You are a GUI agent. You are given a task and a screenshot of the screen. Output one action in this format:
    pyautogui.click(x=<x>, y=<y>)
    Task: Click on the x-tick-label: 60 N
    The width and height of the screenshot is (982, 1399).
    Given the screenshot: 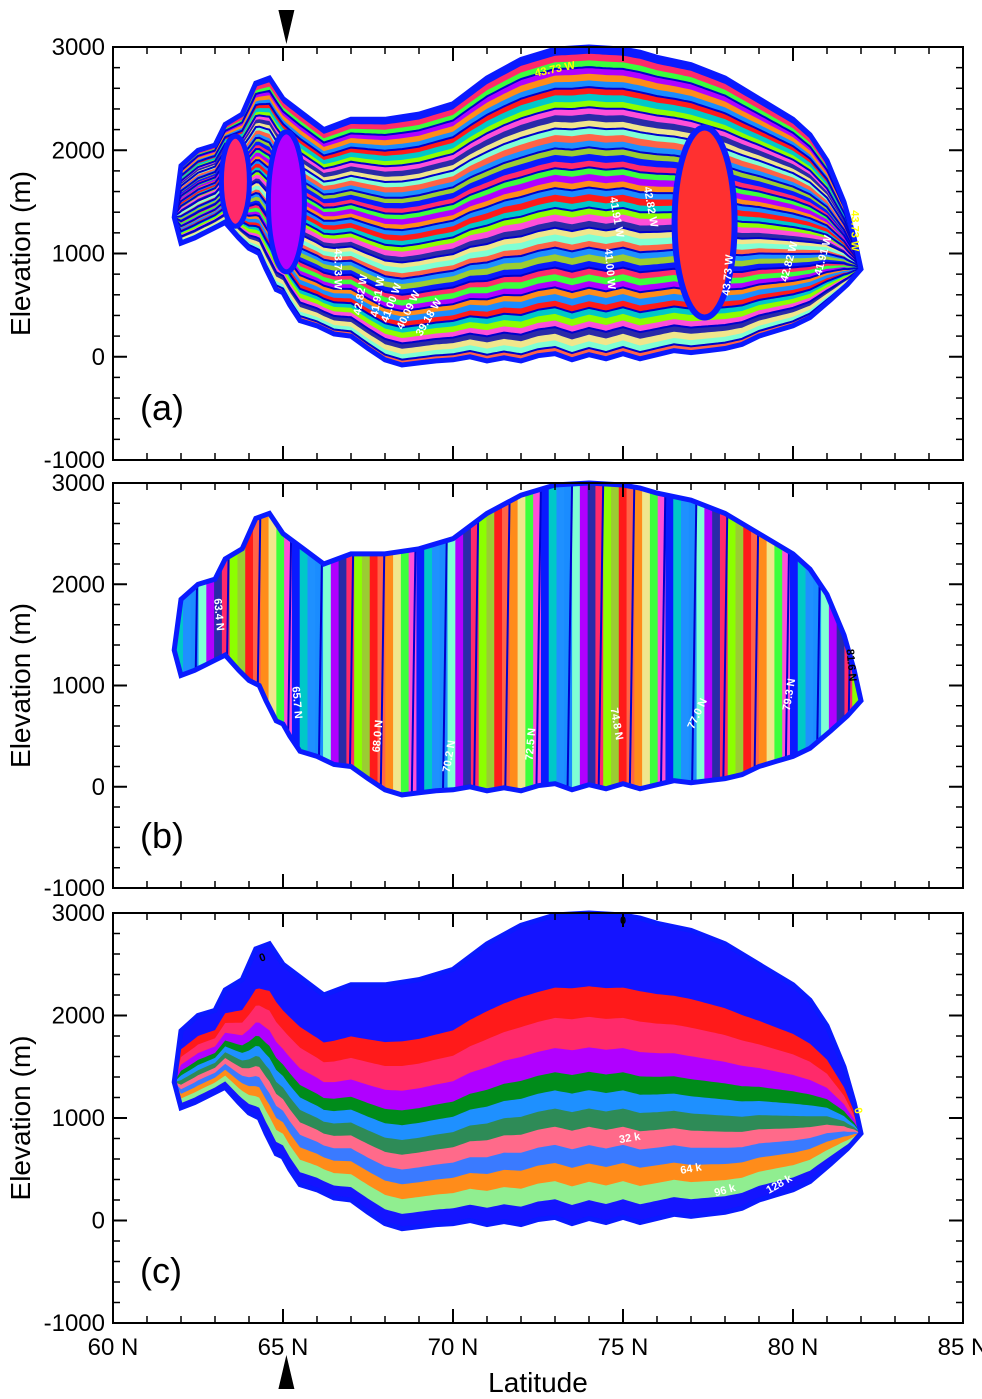 What is the action you would take?
    pyautogui.click(x=113, y=1347)
    